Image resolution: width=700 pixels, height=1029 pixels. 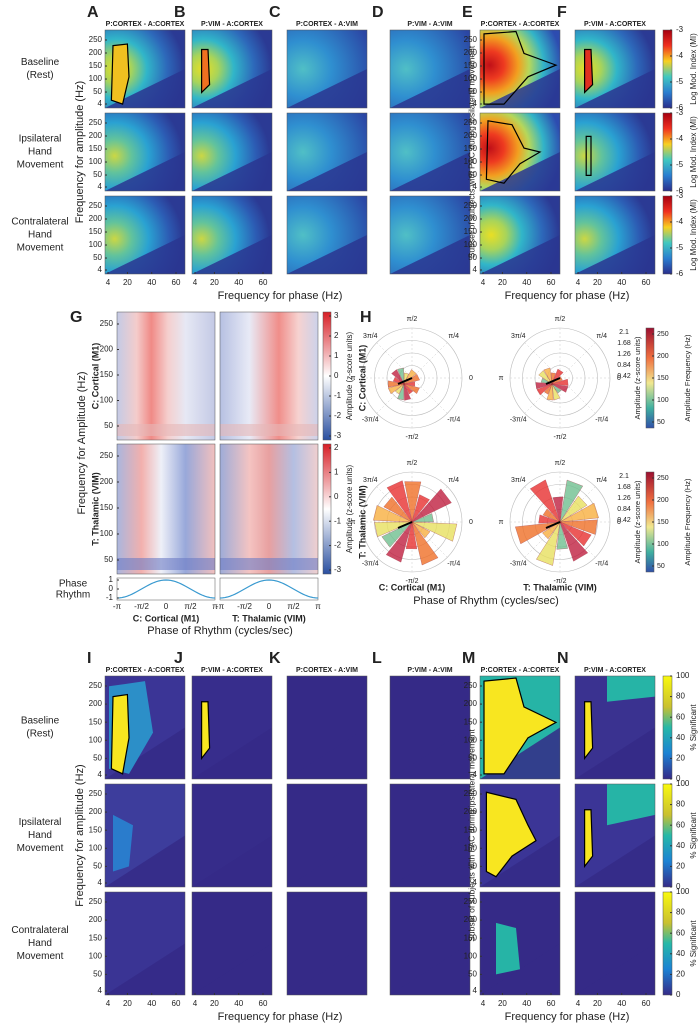 What do you see at coordinates (166, 618) in the screenshot?
I see `col-label: C: Cortical (M1)` at bounding box center [166, 618].